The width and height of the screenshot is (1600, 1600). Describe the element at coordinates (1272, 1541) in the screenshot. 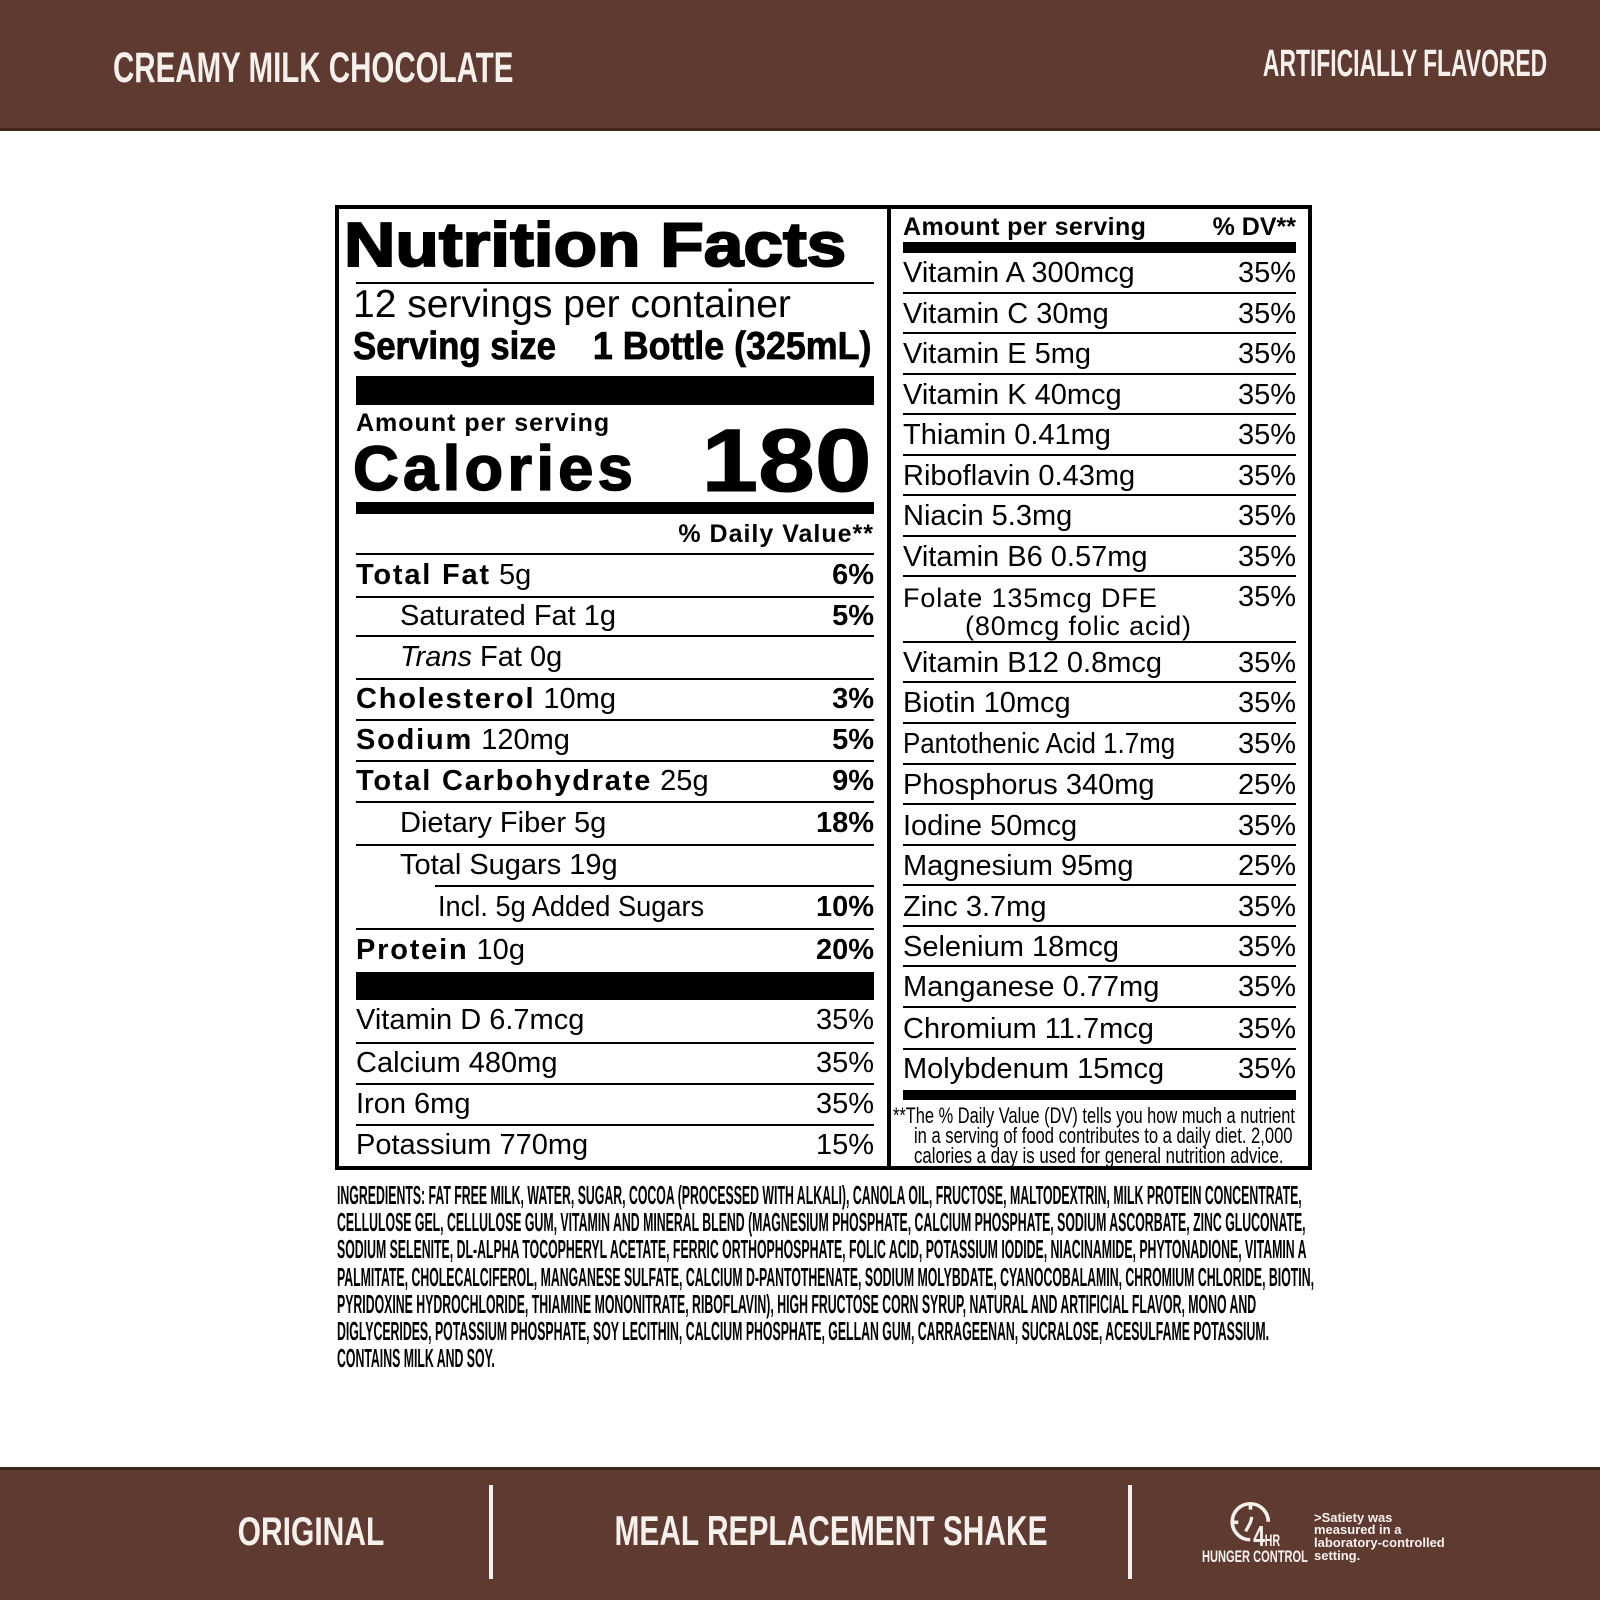

I see `svg-text: HR` at that location.